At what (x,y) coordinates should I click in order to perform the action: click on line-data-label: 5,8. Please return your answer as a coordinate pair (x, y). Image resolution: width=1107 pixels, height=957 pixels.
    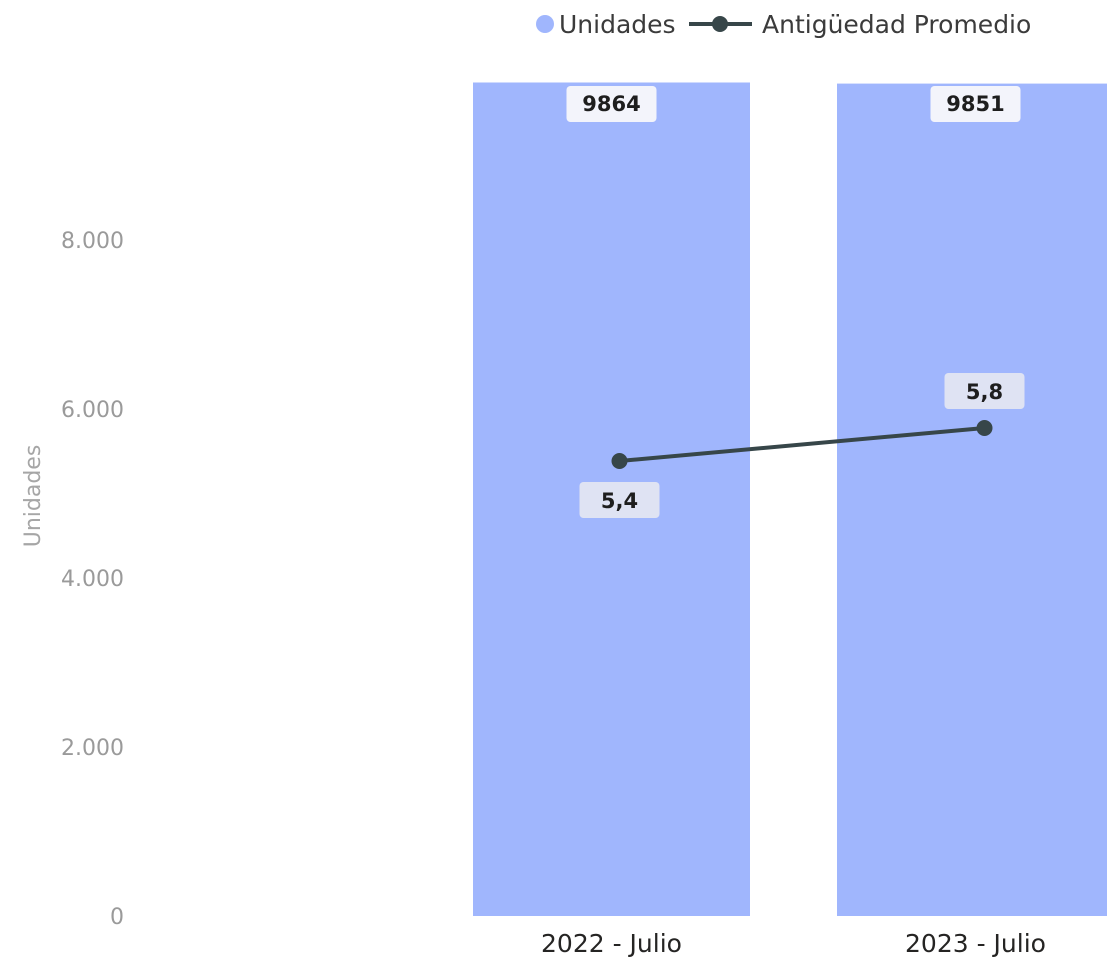
    Looking at the image, I should click on (984, 392).